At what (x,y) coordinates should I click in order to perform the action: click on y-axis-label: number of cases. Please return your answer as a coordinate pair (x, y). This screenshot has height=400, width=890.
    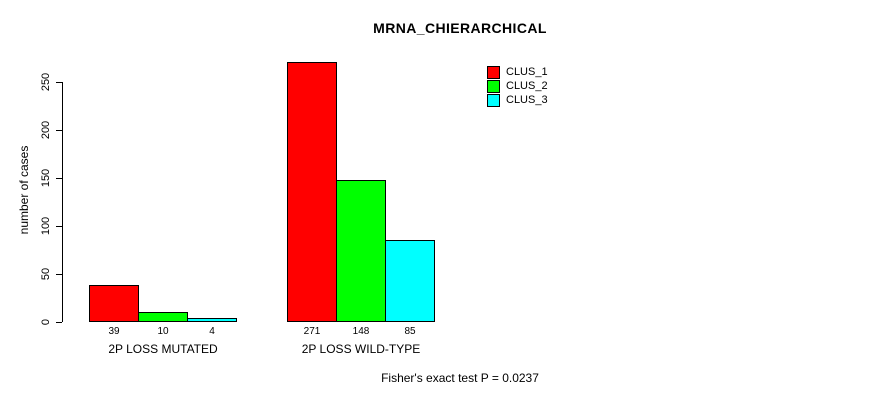
    Looking at the image, I should click on (24, 190).